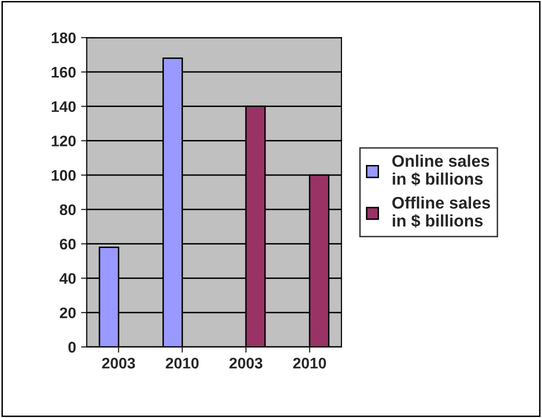 The image size is (542, 418). Describe the element at coordinates (64, 175) in the screenshot. I see `y-tick-label: 100` at that location.